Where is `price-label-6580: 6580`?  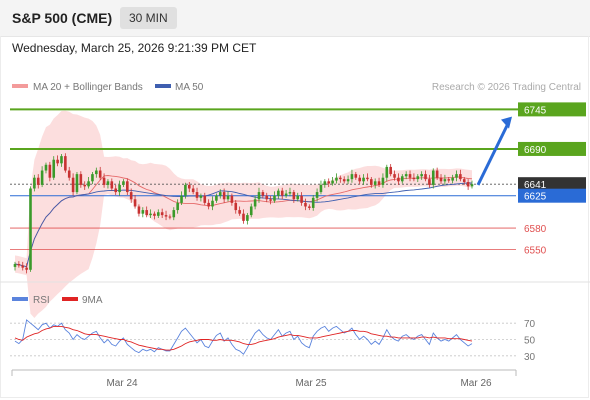 price-label-6580: 6580 is located at coordinates (535, 229).